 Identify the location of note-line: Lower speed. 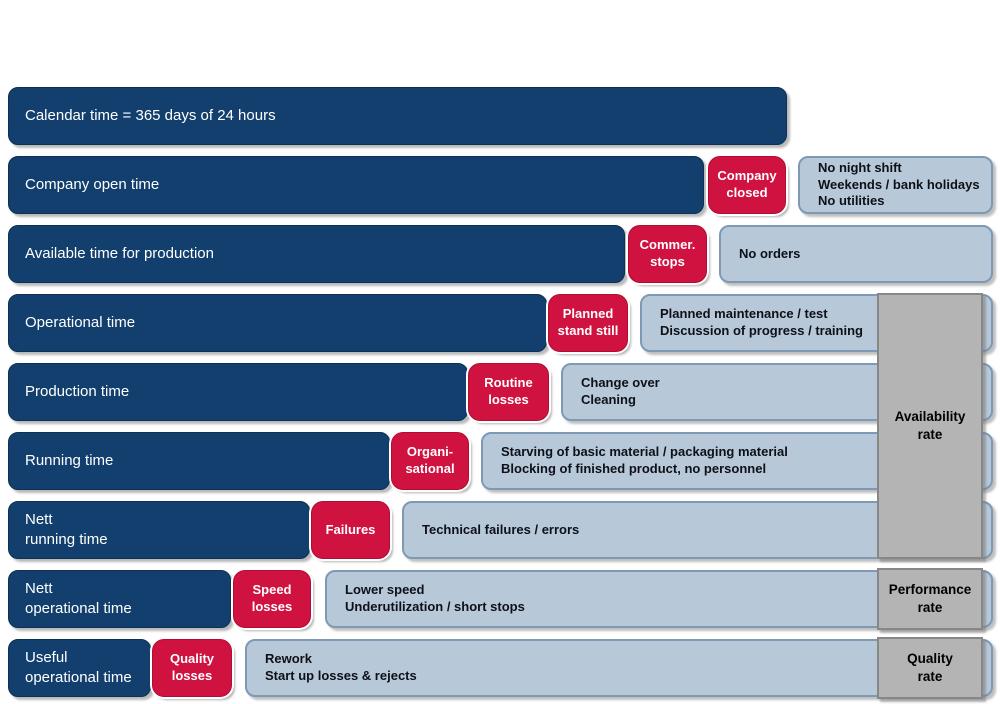
(385, 590).